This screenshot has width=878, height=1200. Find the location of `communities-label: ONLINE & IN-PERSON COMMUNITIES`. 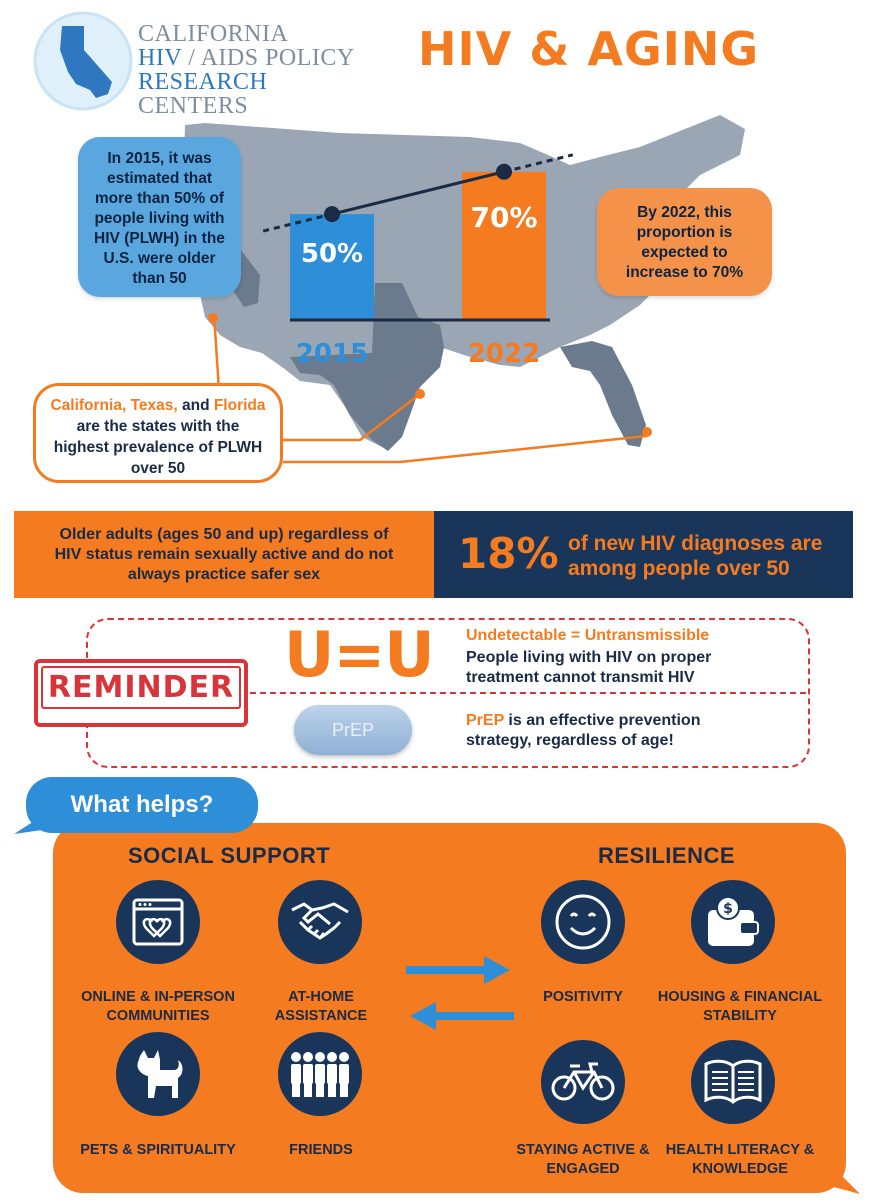

communities-label: ONLINE & IN-PERSON COMMUNITIES is located at coordinates (158, 1006).